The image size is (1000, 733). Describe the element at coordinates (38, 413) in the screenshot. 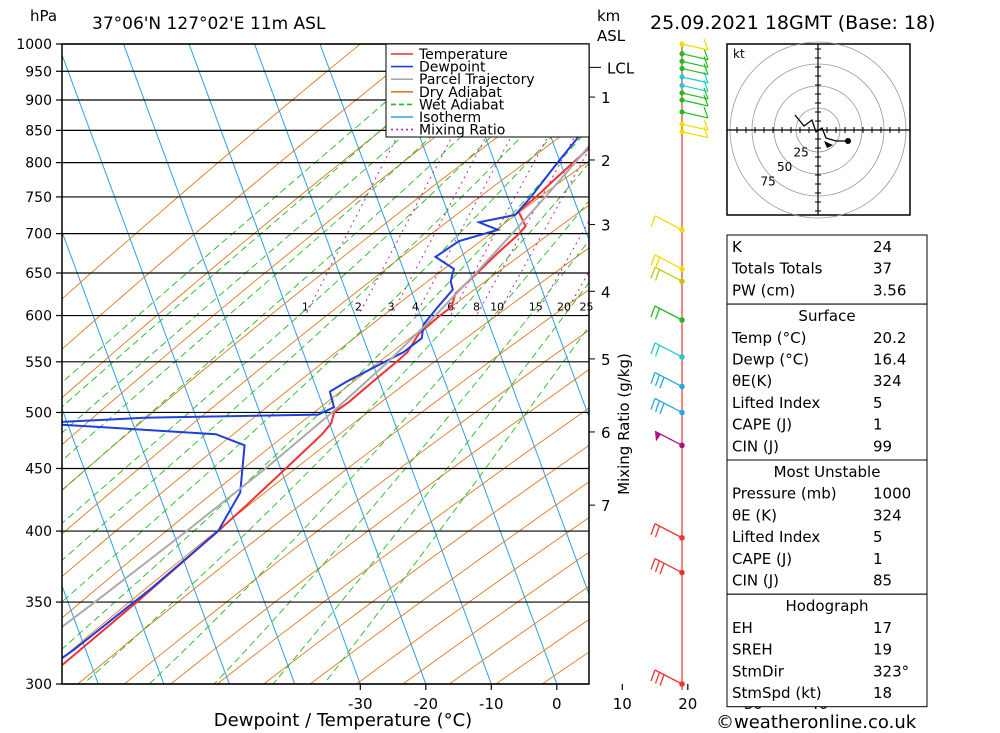

I see `pressure-tick-label: 500` at that location.